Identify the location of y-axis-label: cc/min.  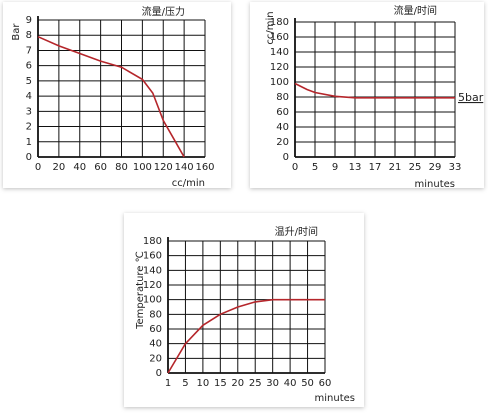
(270, 27).